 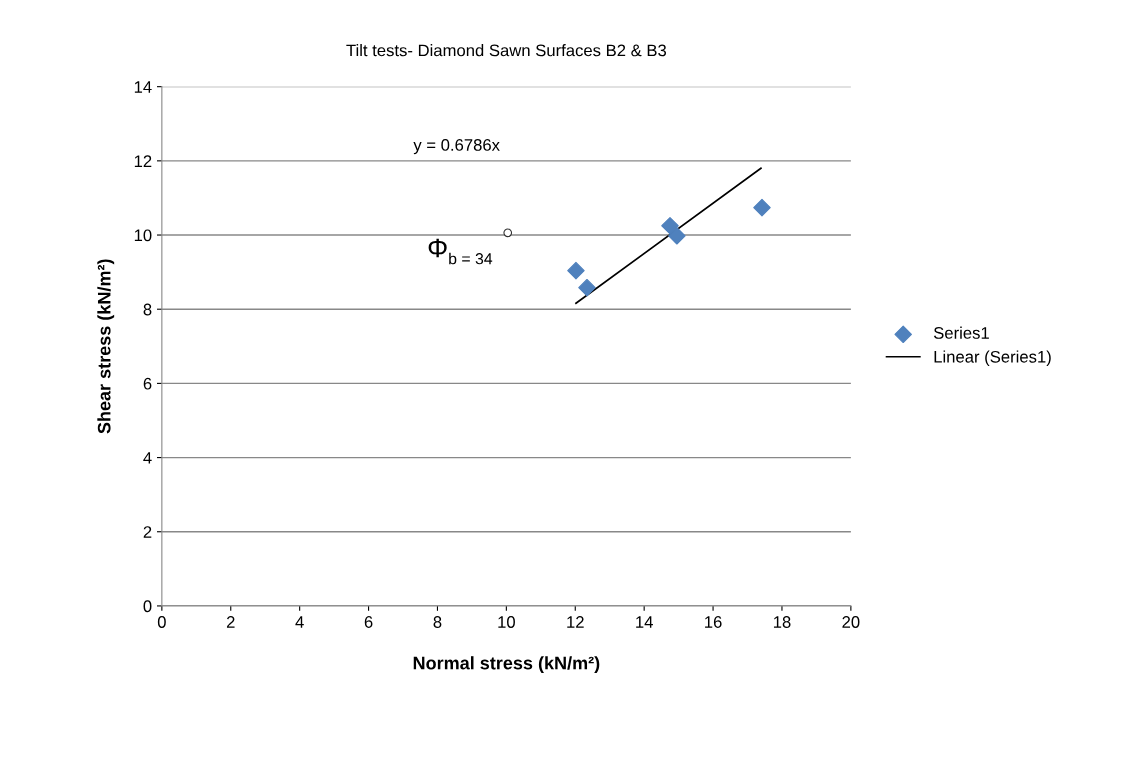 I want to click on x-tick-label: 10, so click(x=506, y=622).